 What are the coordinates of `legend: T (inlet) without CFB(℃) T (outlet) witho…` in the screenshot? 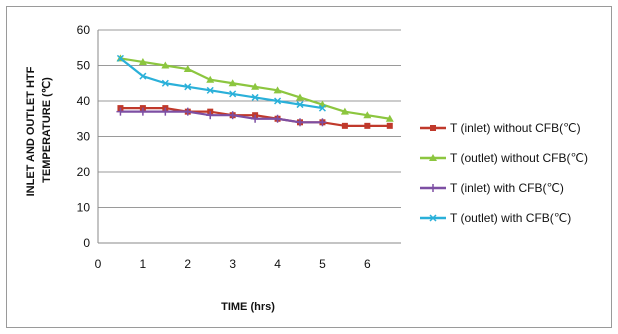 It's located at (504, 173).